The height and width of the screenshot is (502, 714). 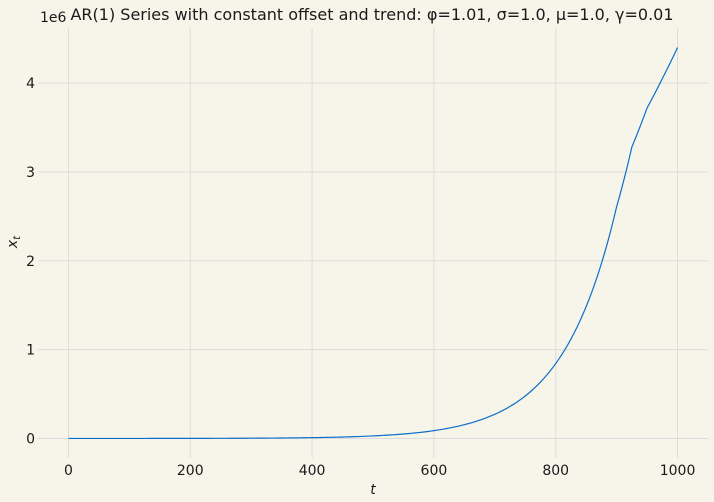 What do you see at coordinates (678, 471) in the screenshot?
I see `x-tick-label: 1000` at bounding box center [678, 471].